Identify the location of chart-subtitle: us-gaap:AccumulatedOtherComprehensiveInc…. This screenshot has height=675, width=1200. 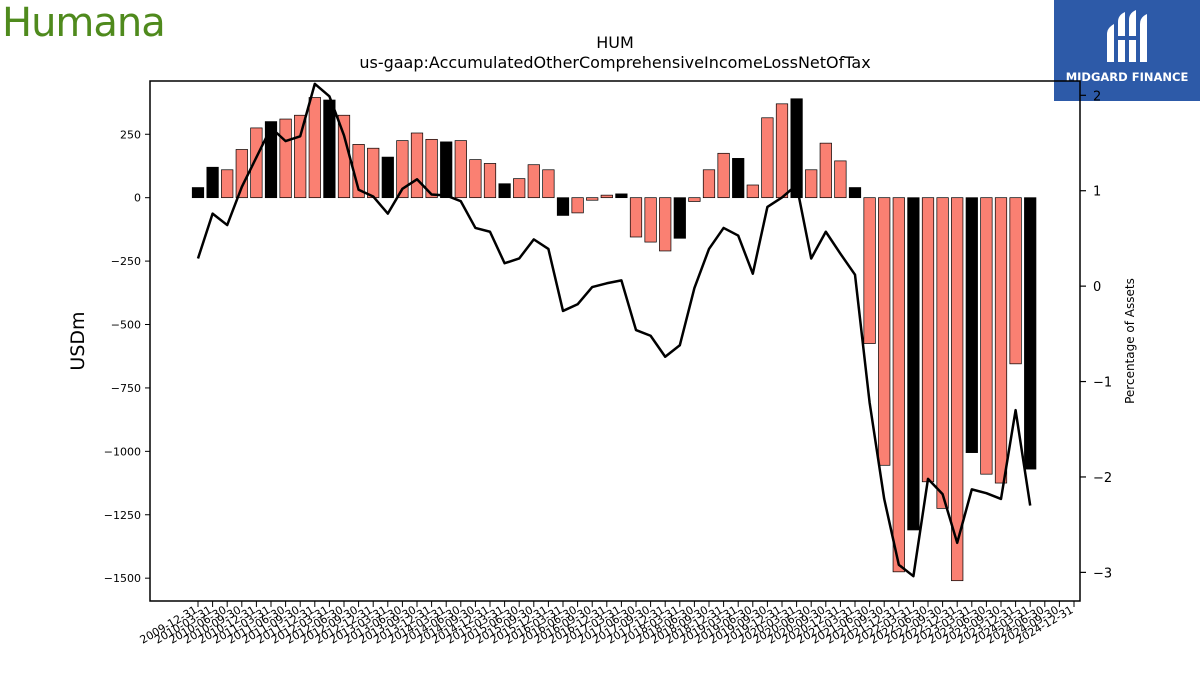
(615, 62).